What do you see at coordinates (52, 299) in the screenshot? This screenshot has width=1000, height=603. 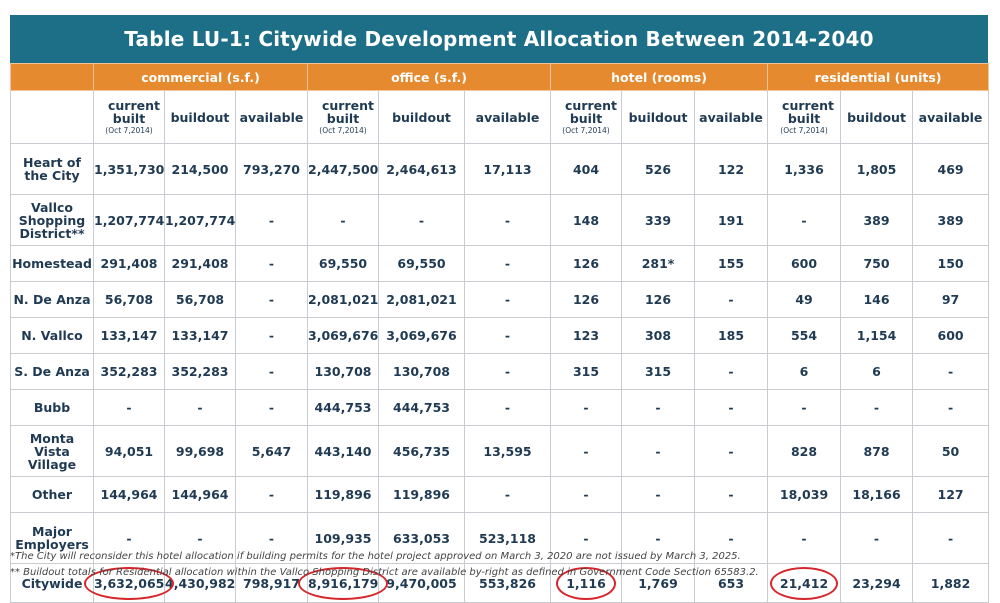 I see `row-label: N. De Anza` at bounding box center [52, 299].